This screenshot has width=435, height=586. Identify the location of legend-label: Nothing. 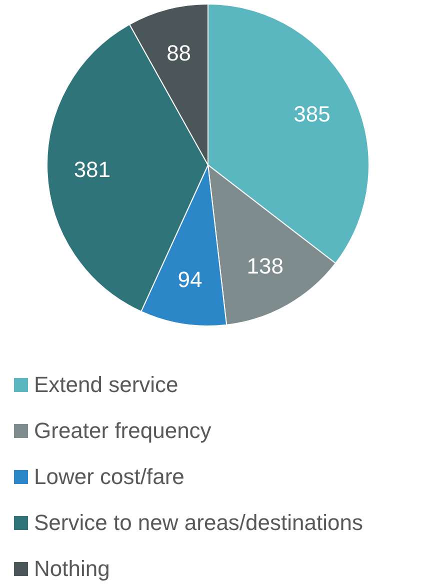
(72, 569).